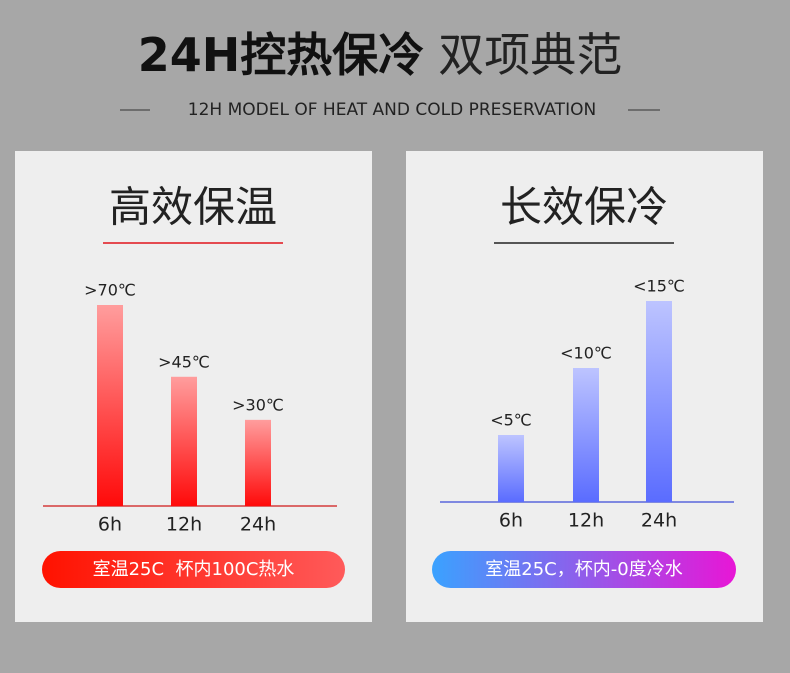  Describe the element at coordinates (193, 207) in the screenshot. I see `panel-title: 高效保温` at that location.